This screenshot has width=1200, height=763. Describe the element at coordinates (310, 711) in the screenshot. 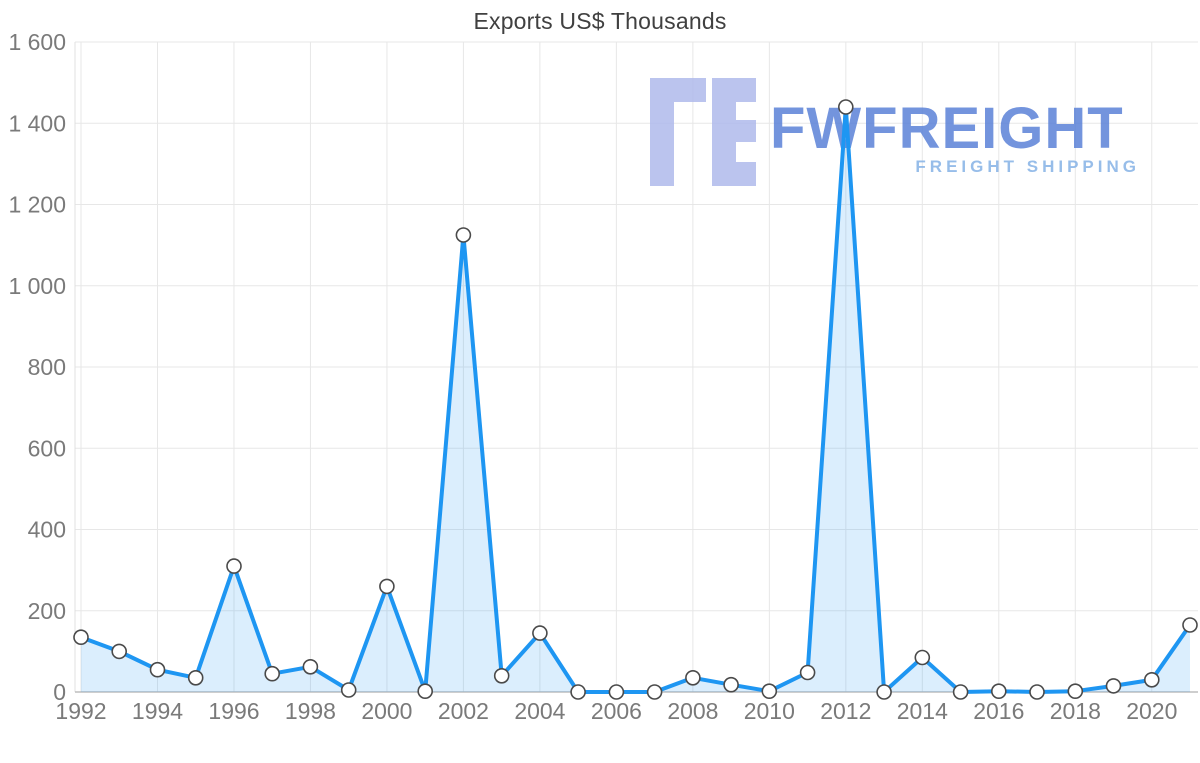

I see `x-tick-label: 1998` at that location.